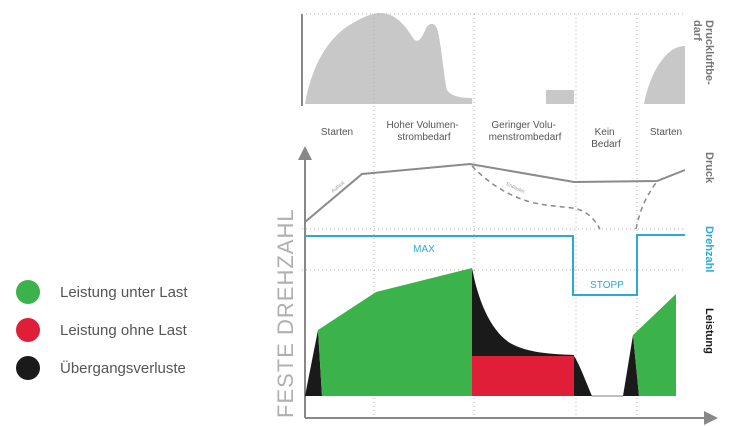 This screenshot has width=737, height=426. I want to click on no-load-area, so click(523, 376).